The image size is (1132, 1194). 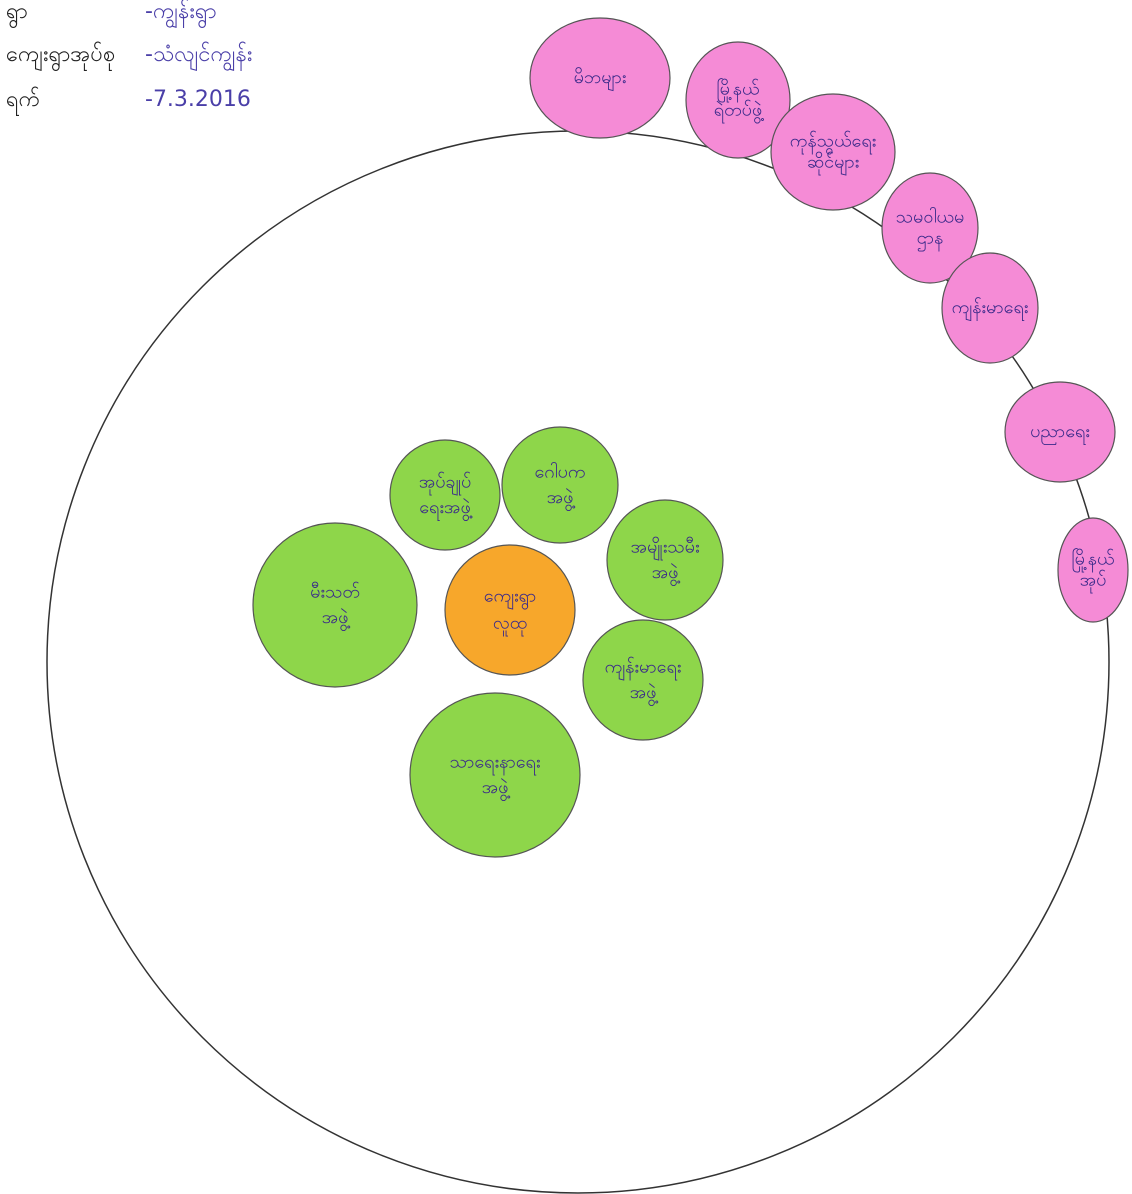 I want to click on outer-group-label: သမဝါယမ, so click(x=930, y=217).